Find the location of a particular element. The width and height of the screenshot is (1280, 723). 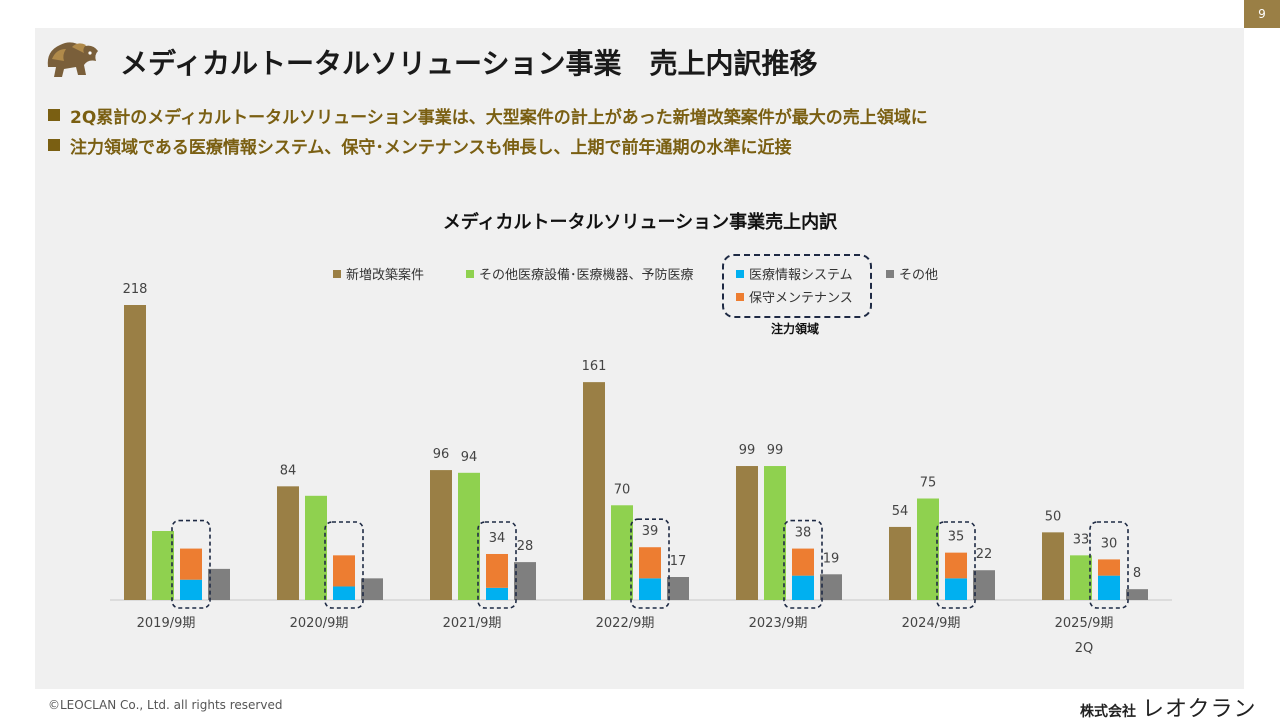

data-label: 54 is located at coordinates (900, 511).